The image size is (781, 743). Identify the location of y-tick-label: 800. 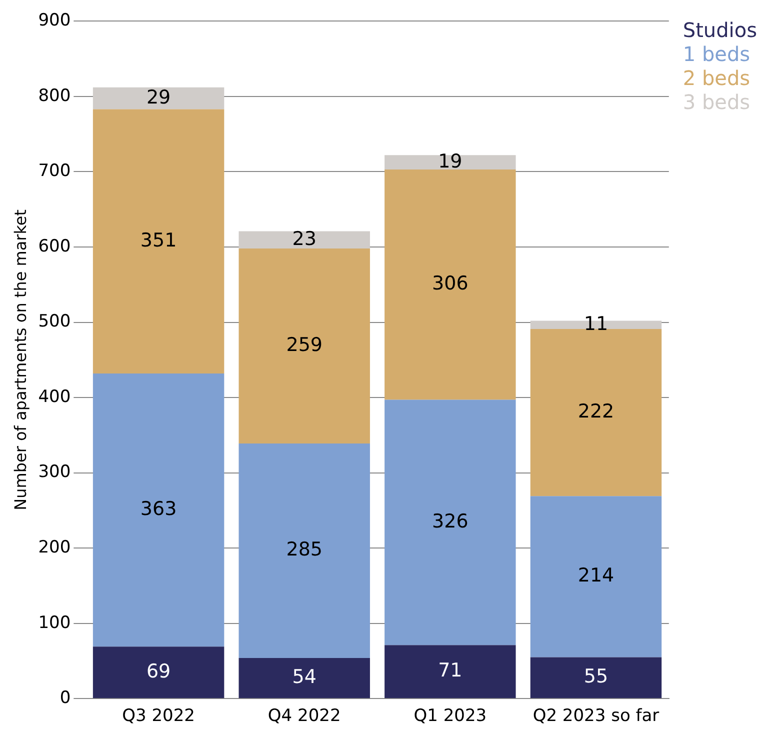
(54, 96).